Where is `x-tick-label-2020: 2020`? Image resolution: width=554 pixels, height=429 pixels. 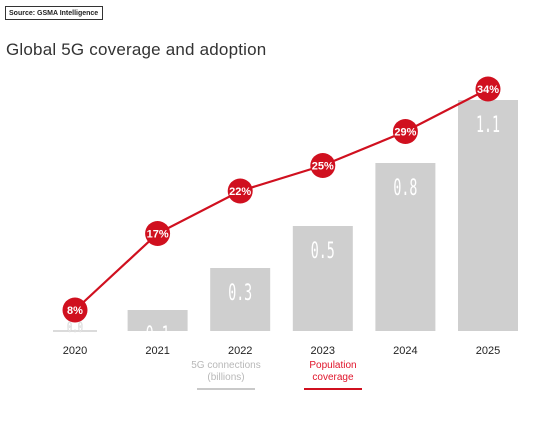 x-tick-label-2020: 2020 is located at coordinates (75, 351).